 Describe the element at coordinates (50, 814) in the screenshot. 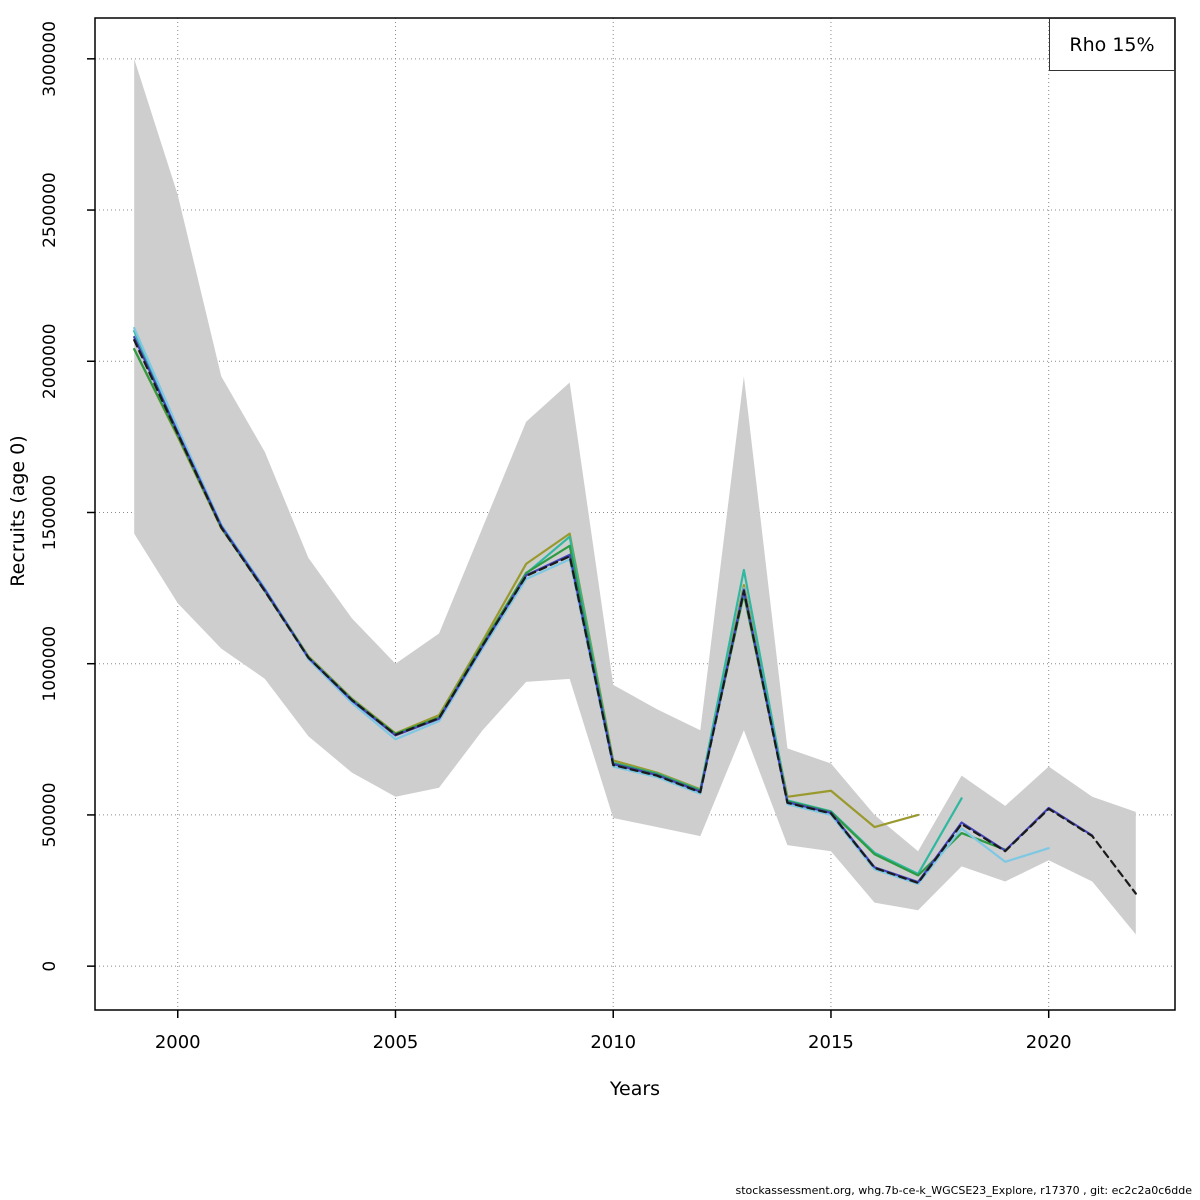

I see `y-tick-label: 500000` at that location.